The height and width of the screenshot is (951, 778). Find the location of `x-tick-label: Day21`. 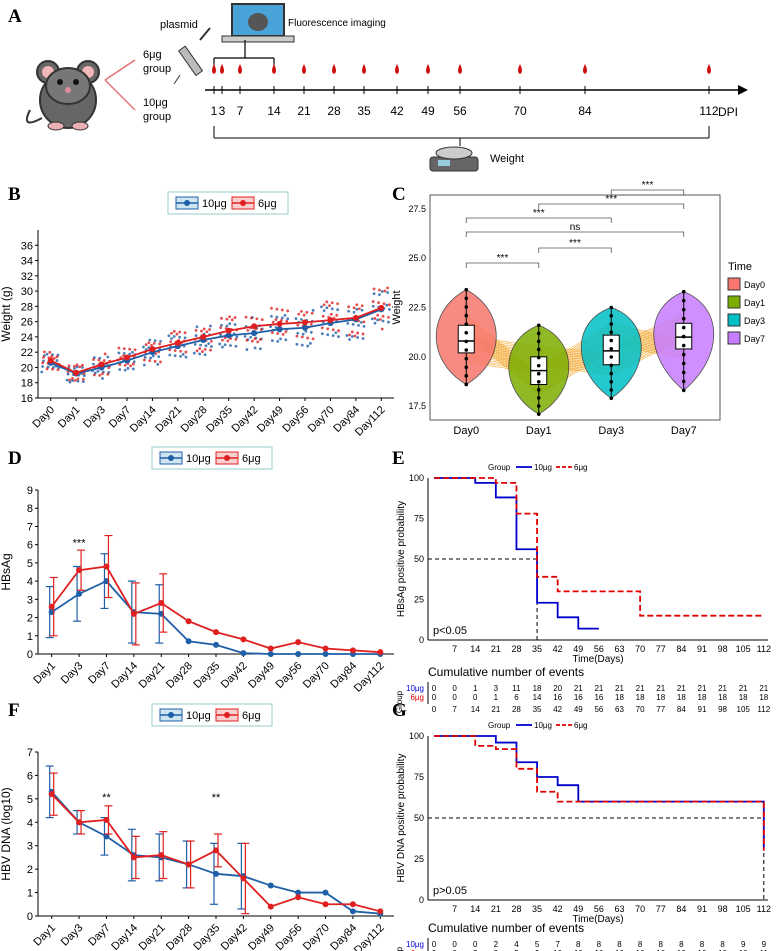

x-tick-label: Day21 is located at coordinates (168, 419).